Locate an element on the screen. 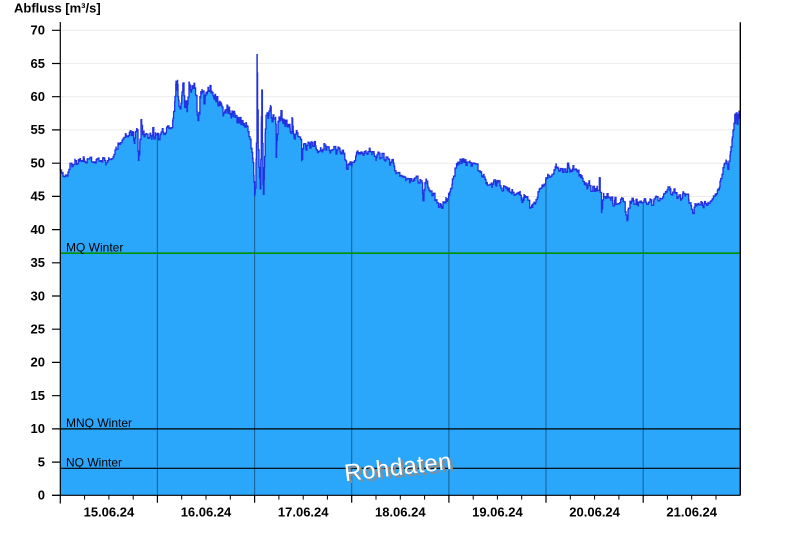 The image size is (800, 550). svg-text: MQ Winter is located at coordinates (94, 248).